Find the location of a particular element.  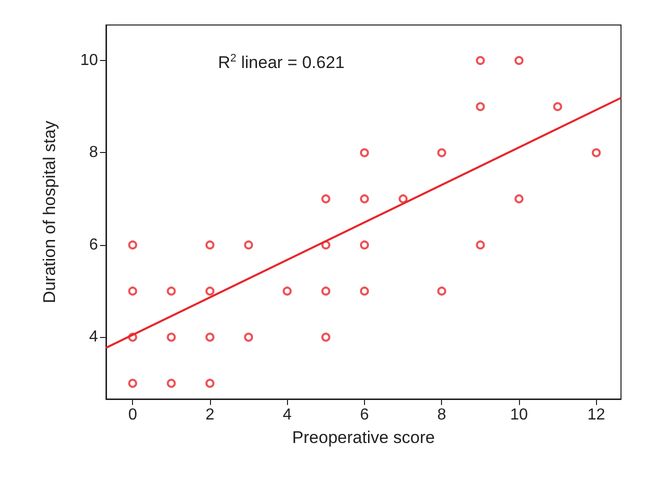

y-tick-label: 6 is located at coordinates (93, 245).